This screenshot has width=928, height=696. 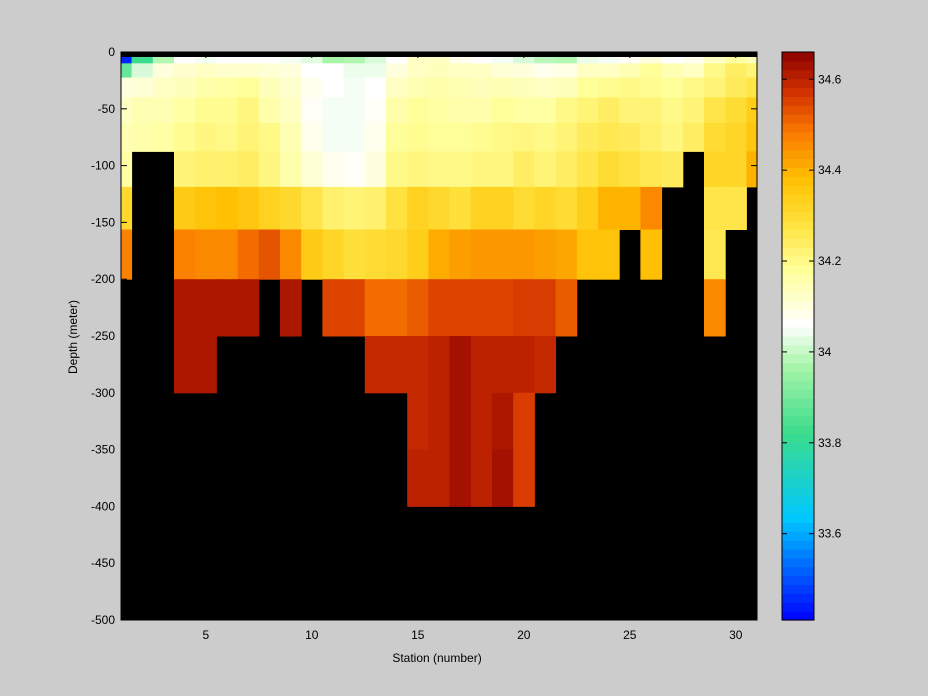 I want to click on y-tick-label: -250, so click(x=103, y=336).